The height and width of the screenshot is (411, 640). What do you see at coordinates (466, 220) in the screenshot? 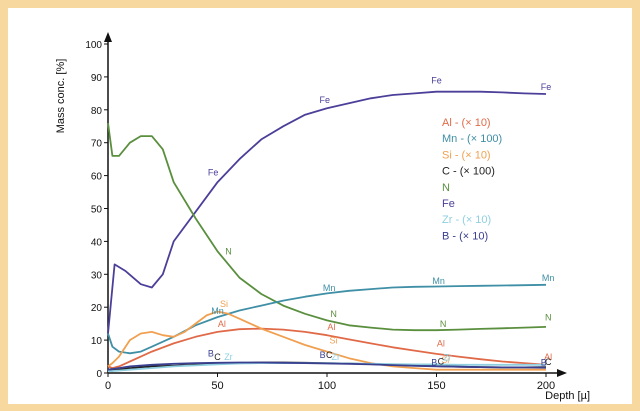
I see `legend-entry: Zr - (× 10)` at bounding box center [466, 220].